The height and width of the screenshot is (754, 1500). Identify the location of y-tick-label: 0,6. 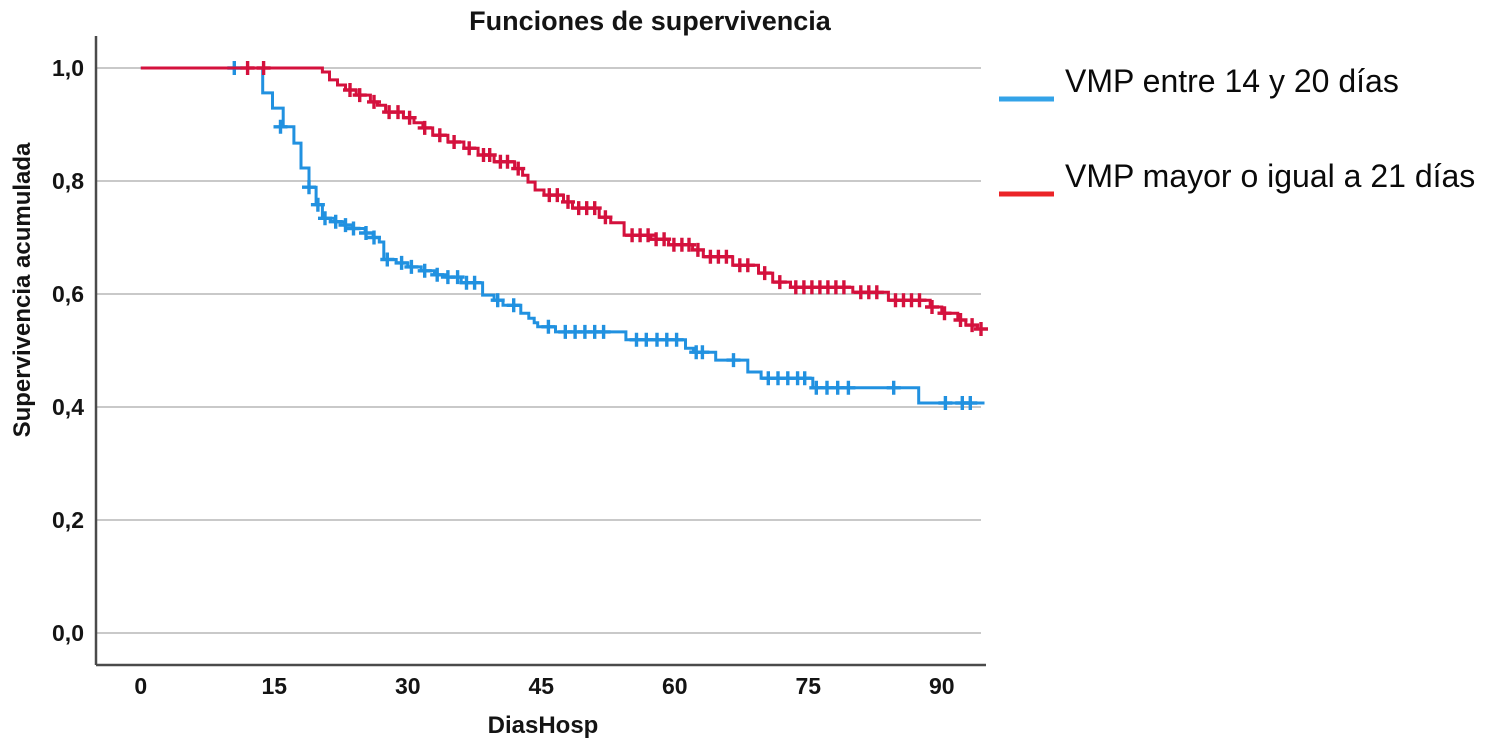
(68, 294).